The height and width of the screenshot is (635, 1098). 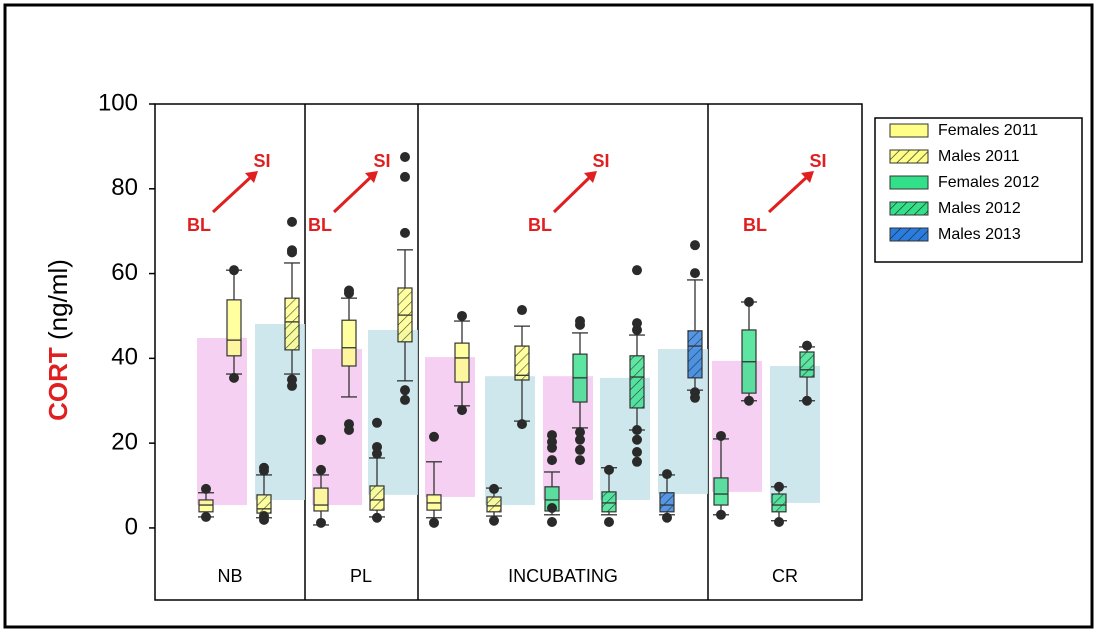 I want to click on stage-label: INCUBATING, so click(x=563, y=576).